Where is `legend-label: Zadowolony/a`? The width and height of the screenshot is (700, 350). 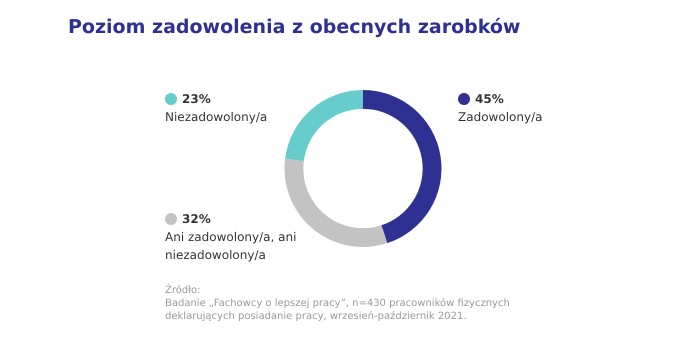 legend-label: Zadowolony/a is located at coordinates (501, 117).